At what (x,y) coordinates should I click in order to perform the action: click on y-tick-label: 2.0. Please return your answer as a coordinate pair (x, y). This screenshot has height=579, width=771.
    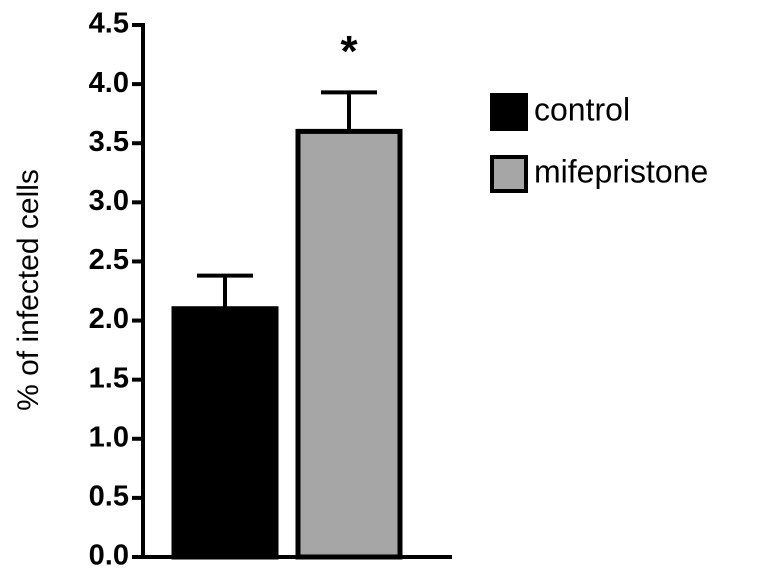
    Looking at the image, I should click on (109, 319).